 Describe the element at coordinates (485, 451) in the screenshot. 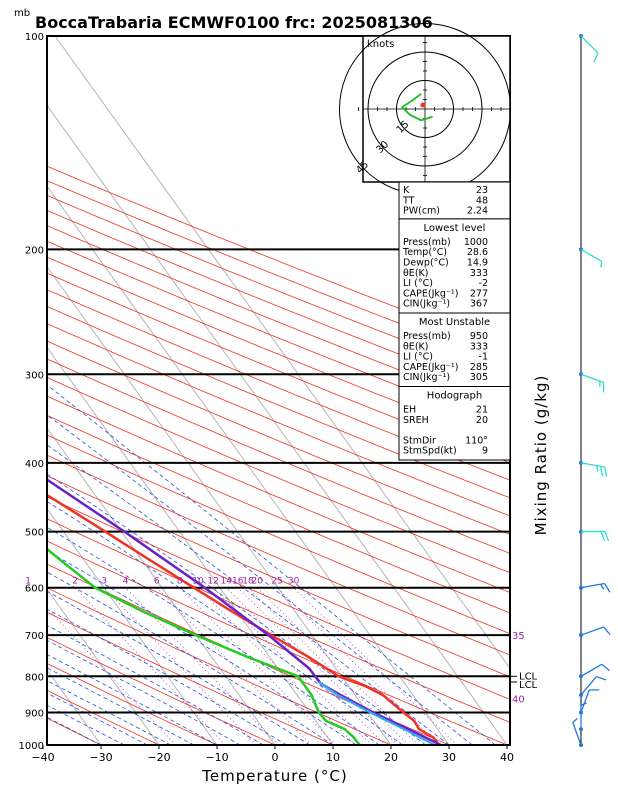

I see `index-value: 9` at that location.